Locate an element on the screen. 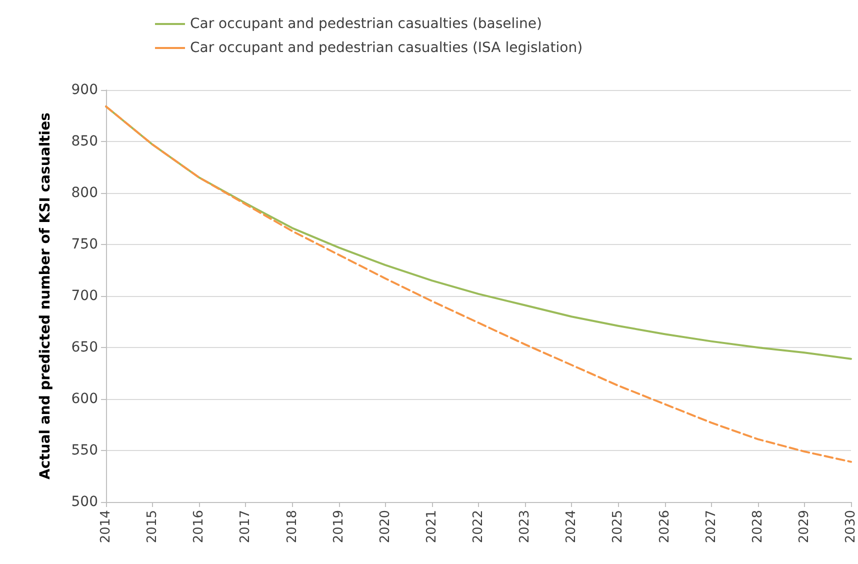 The image size is (858, 564). y-tick-label: 550 is located at coordinates (84, 450).